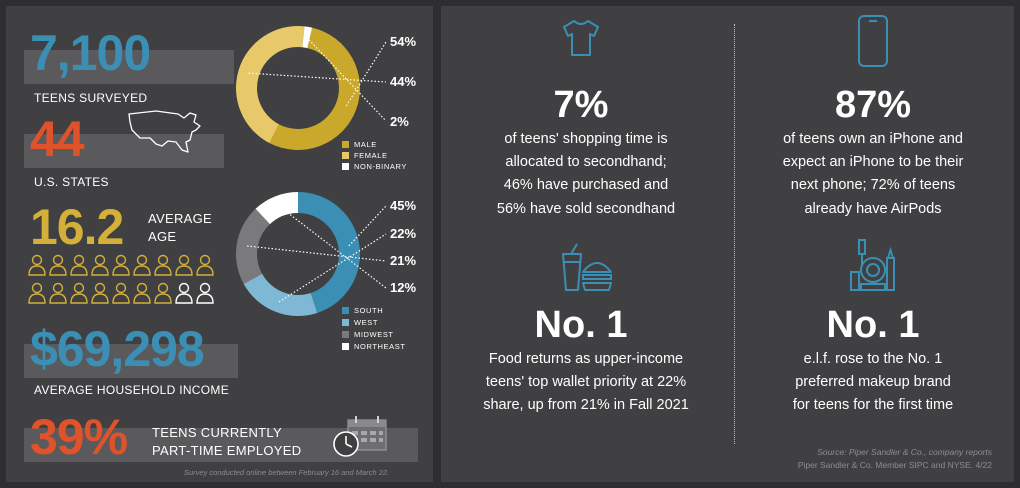 This screenshot has width=1020, height=488. I want to click on average-age-label-1: AVERAGE, so click(180, 218).